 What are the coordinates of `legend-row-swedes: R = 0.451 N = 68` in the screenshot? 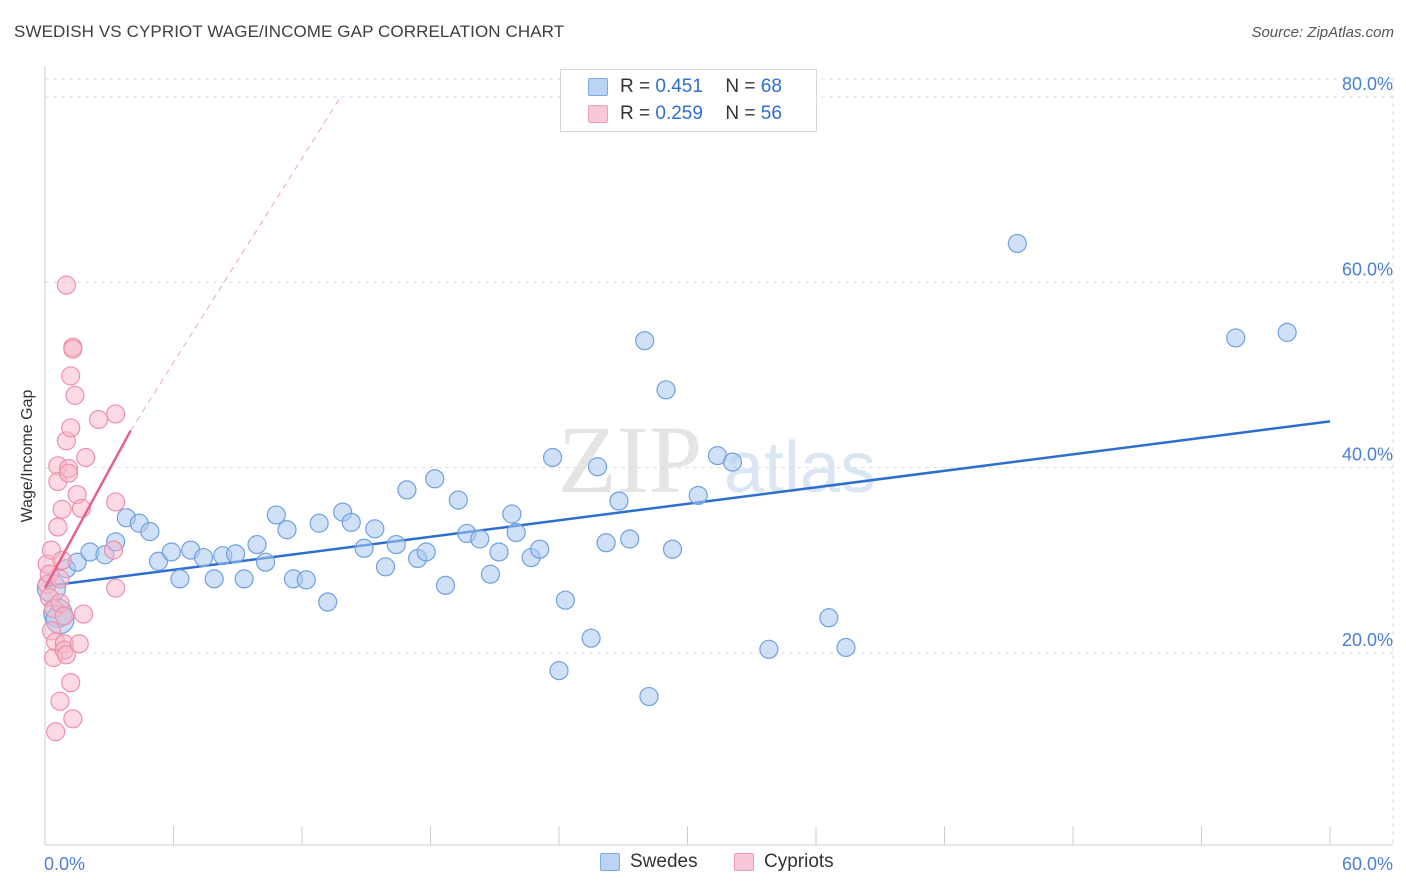 It's located at (685, 87).